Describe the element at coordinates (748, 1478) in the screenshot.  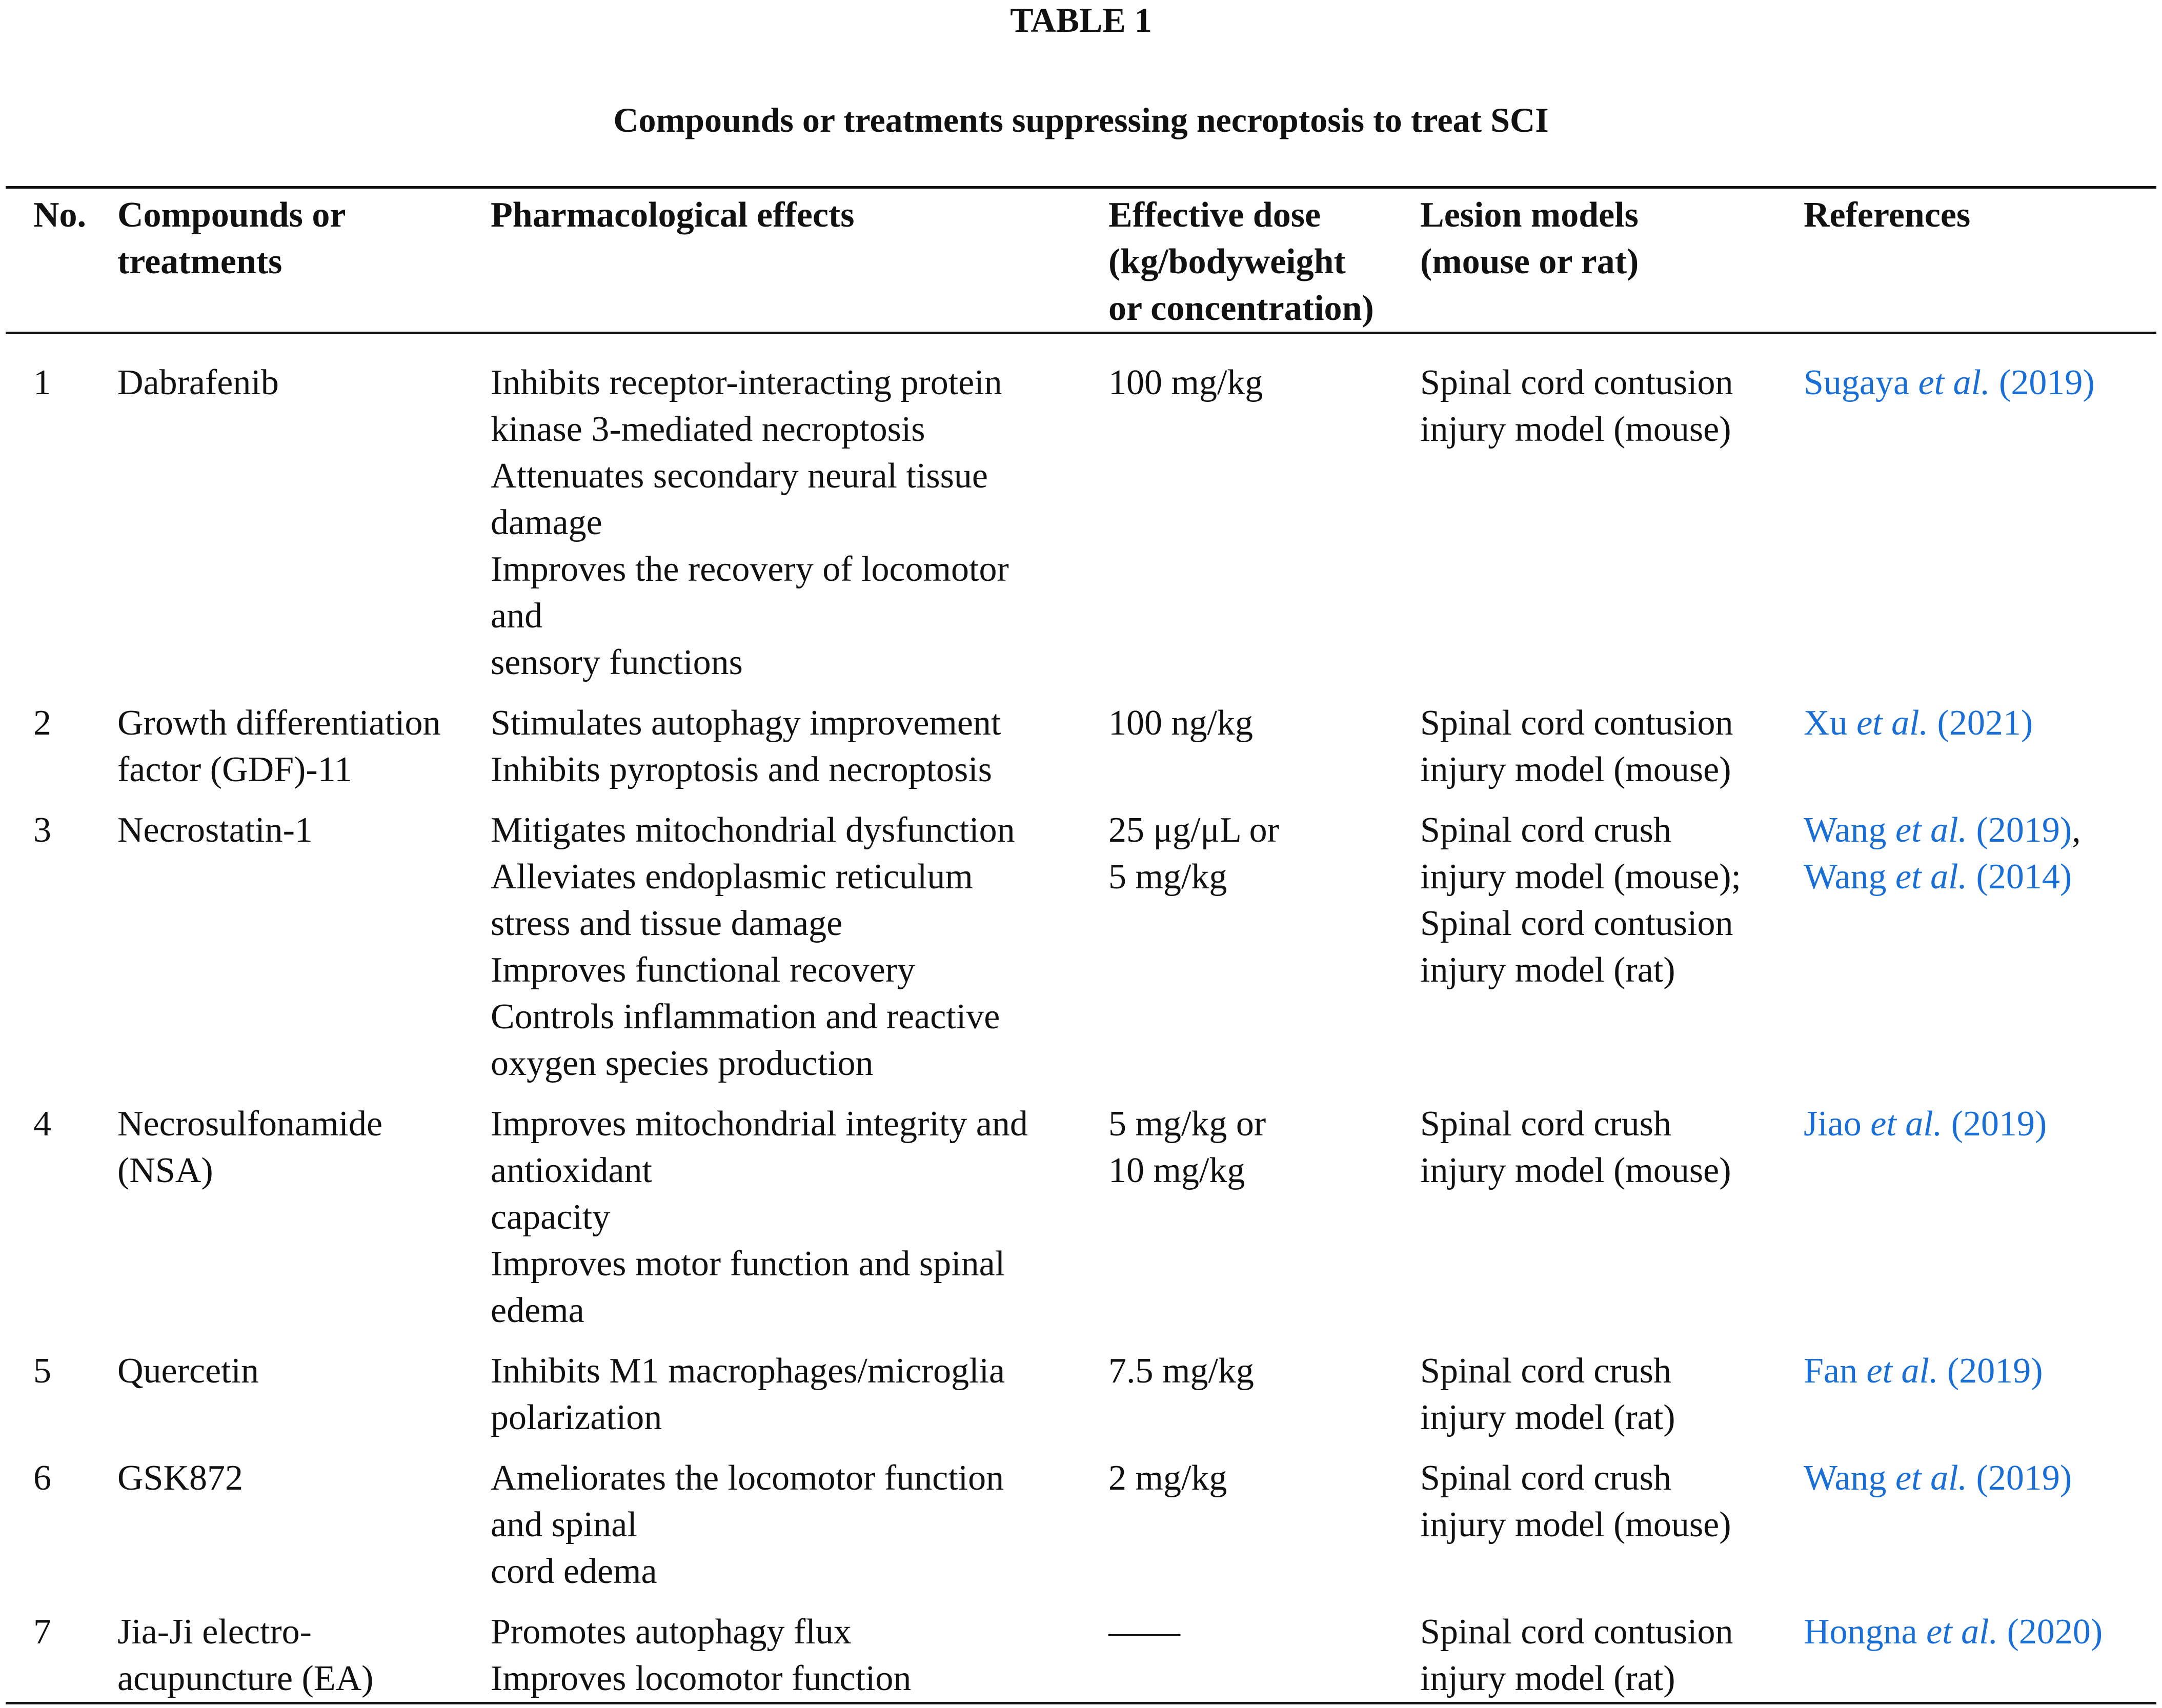
I see `cell-line: Ameliorates the locomotor function` at that location.